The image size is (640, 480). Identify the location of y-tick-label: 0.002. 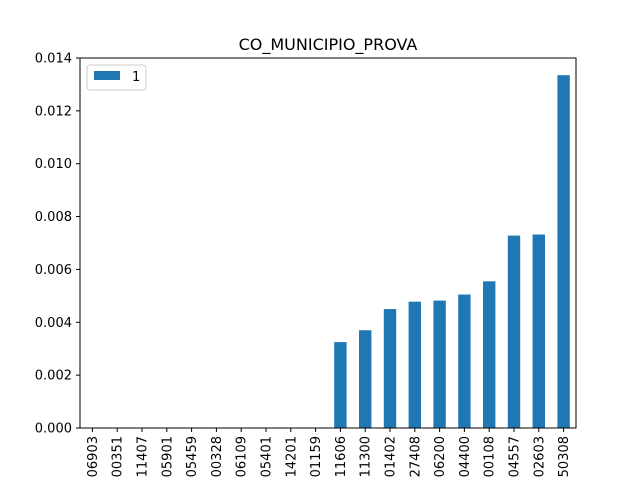
(53, 376).